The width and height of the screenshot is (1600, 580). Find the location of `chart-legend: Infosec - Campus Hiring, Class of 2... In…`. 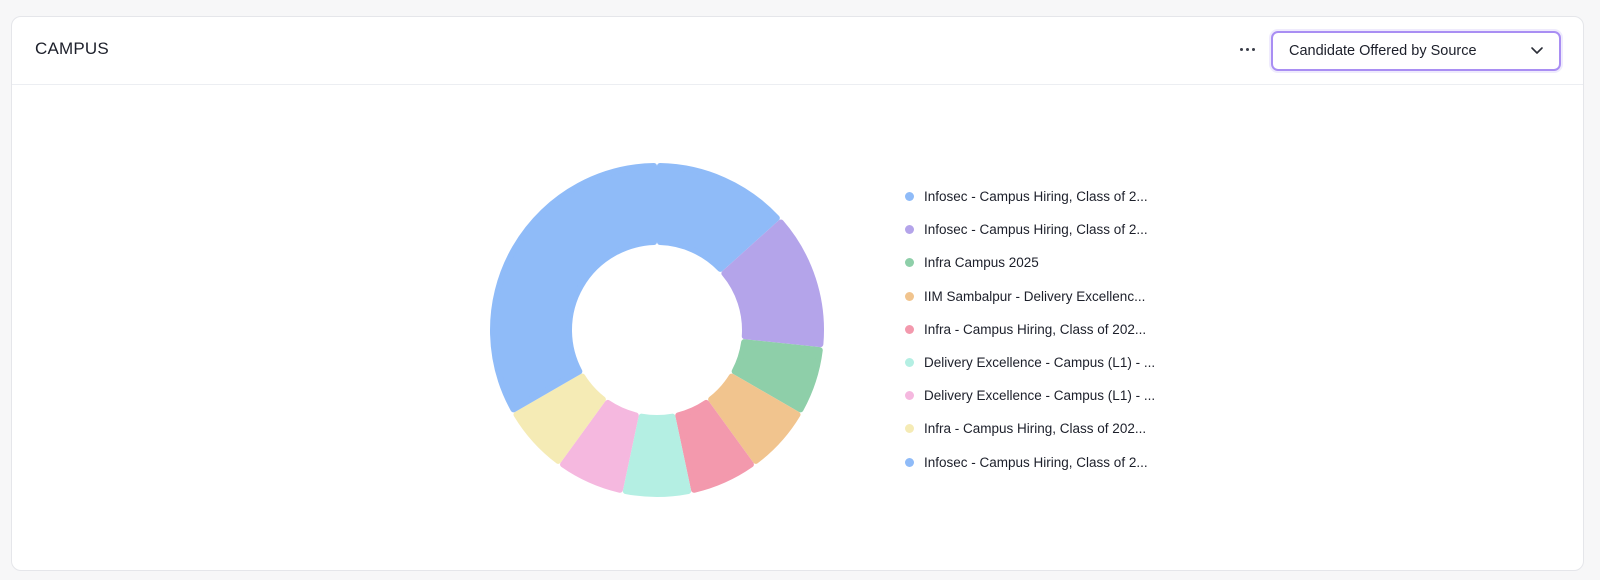

chart-legend: Infosec - Campus Hiring, Class of 2... In… is located at coordinates (1030, 329).